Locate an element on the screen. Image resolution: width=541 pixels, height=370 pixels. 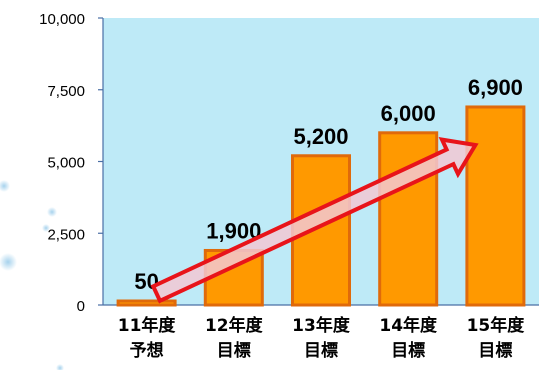
y-tick-label: 2,500 is located at coordinates (66, 234).